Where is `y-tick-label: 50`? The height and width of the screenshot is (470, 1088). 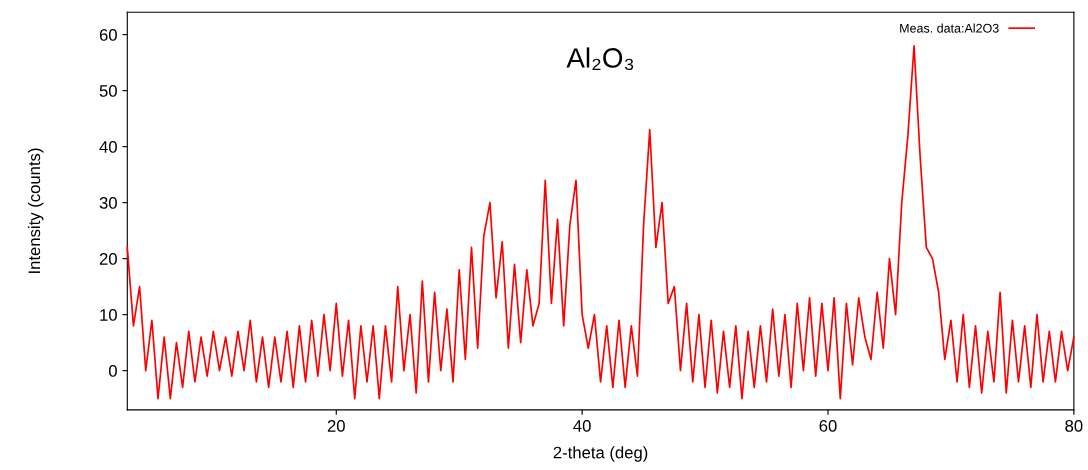
y-tick-label: 50 is located at coordinates (108, 91).